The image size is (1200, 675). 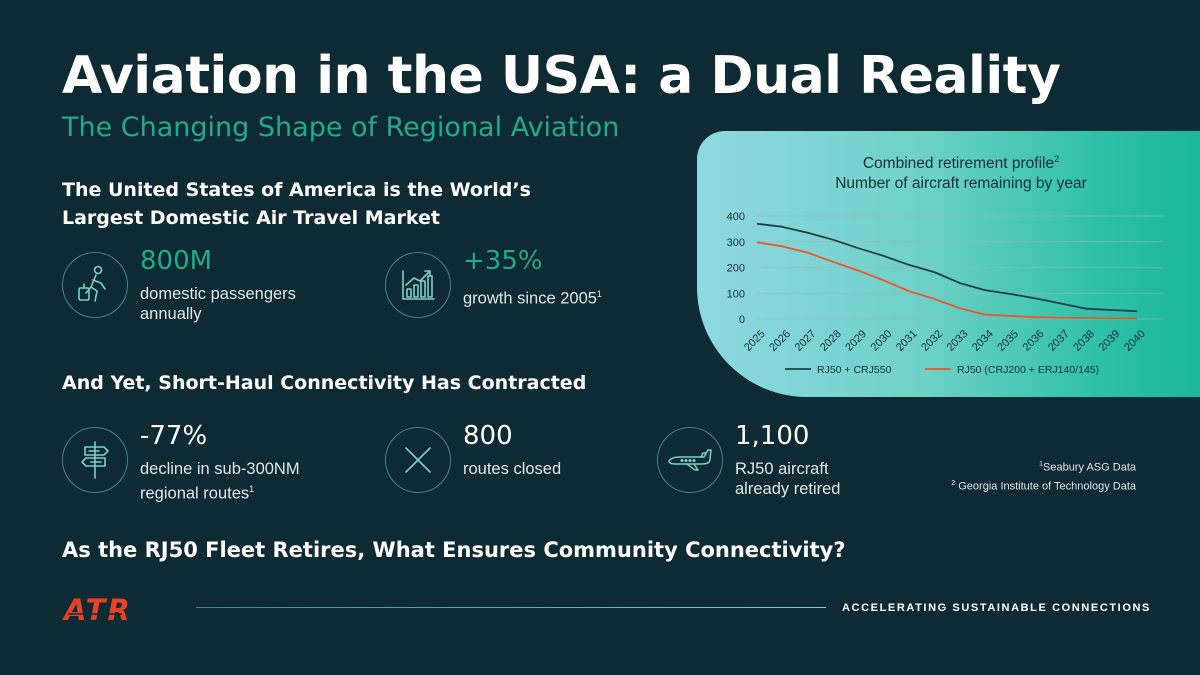 I want to click on x-tick-label: 2035, so click(x=1008, y=341).